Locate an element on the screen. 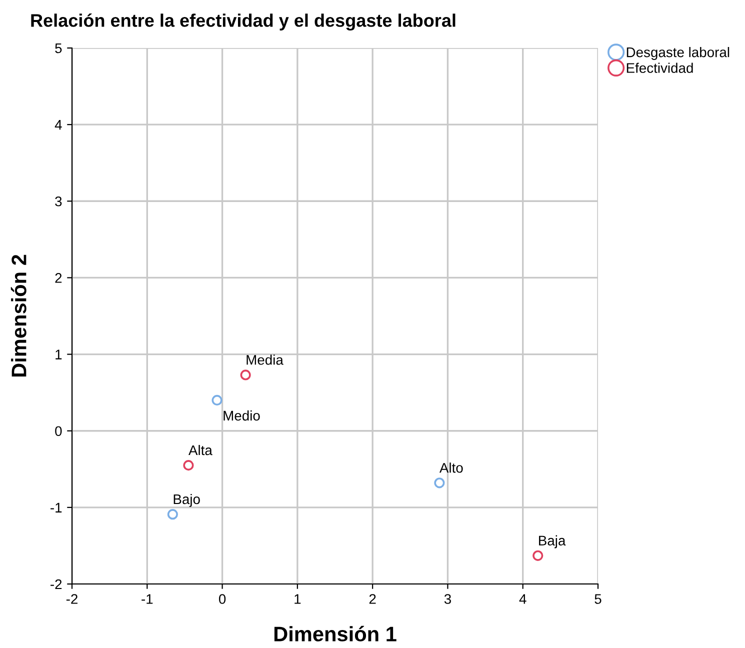  annotation: Media is located at coordinates (265, 359).